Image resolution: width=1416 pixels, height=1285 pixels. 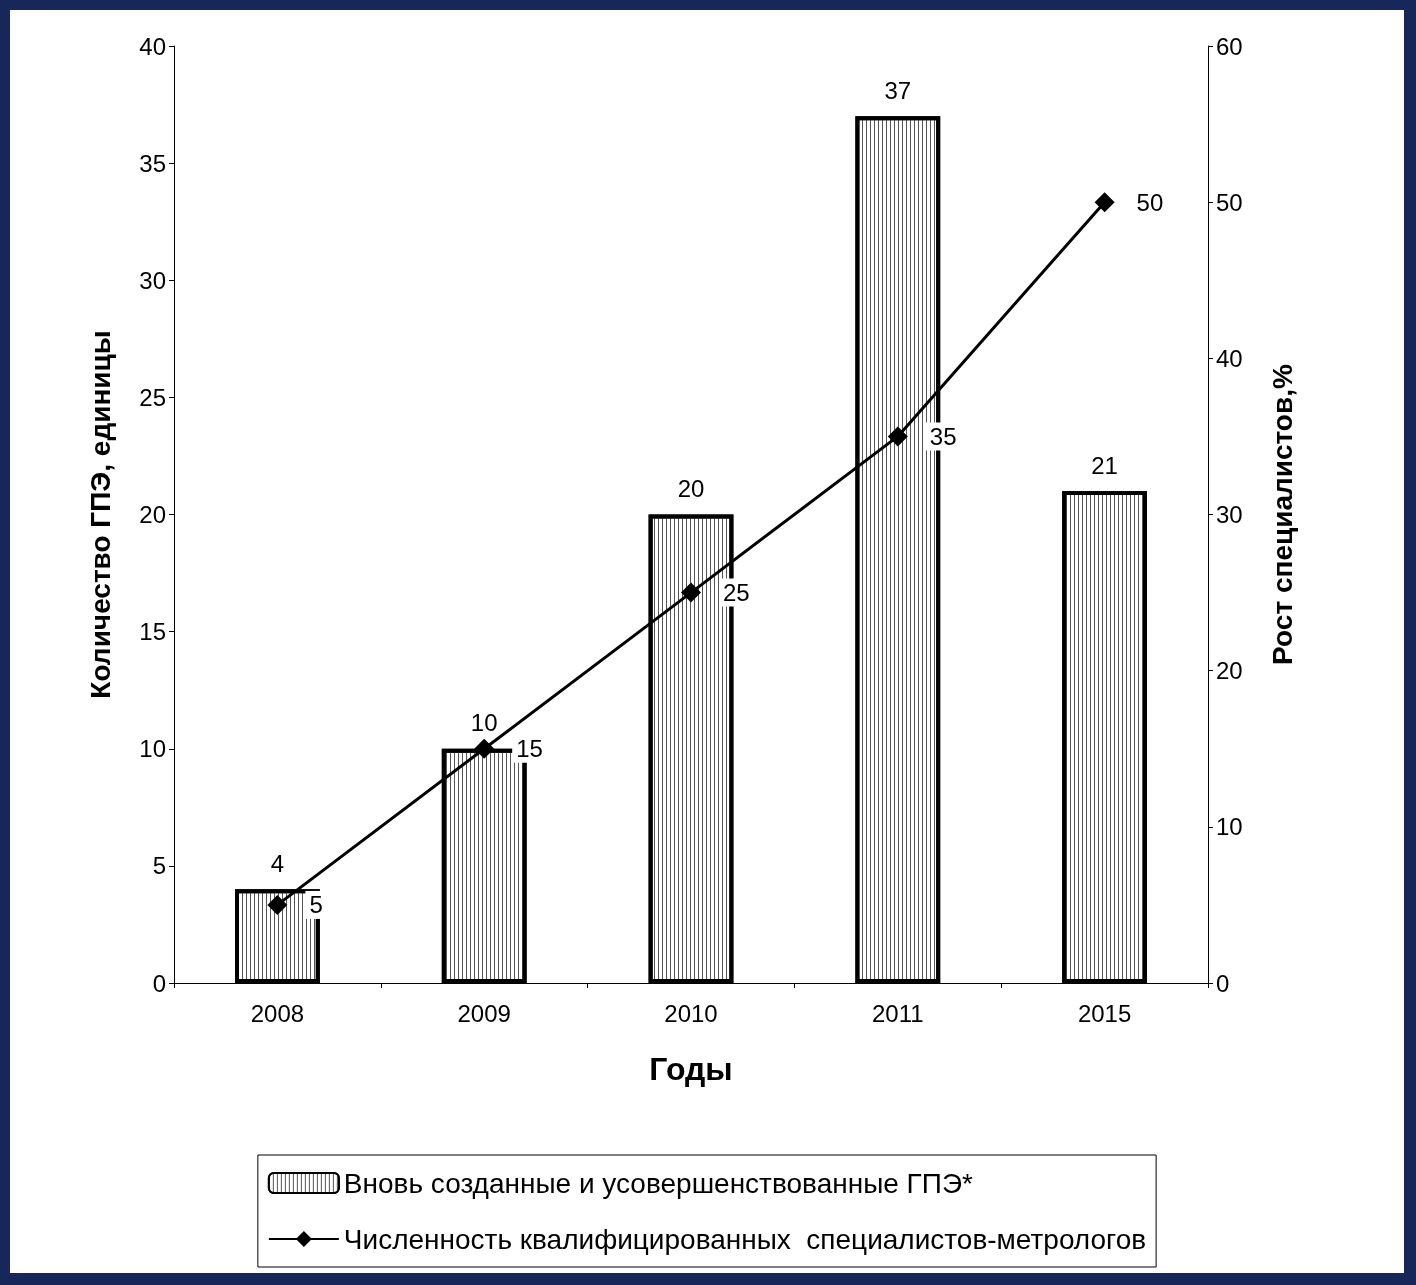 What do you see at coordinates (152, 397) in the screenshot?
I see `y-tick-label: 25` at bounding box center [152, 397].